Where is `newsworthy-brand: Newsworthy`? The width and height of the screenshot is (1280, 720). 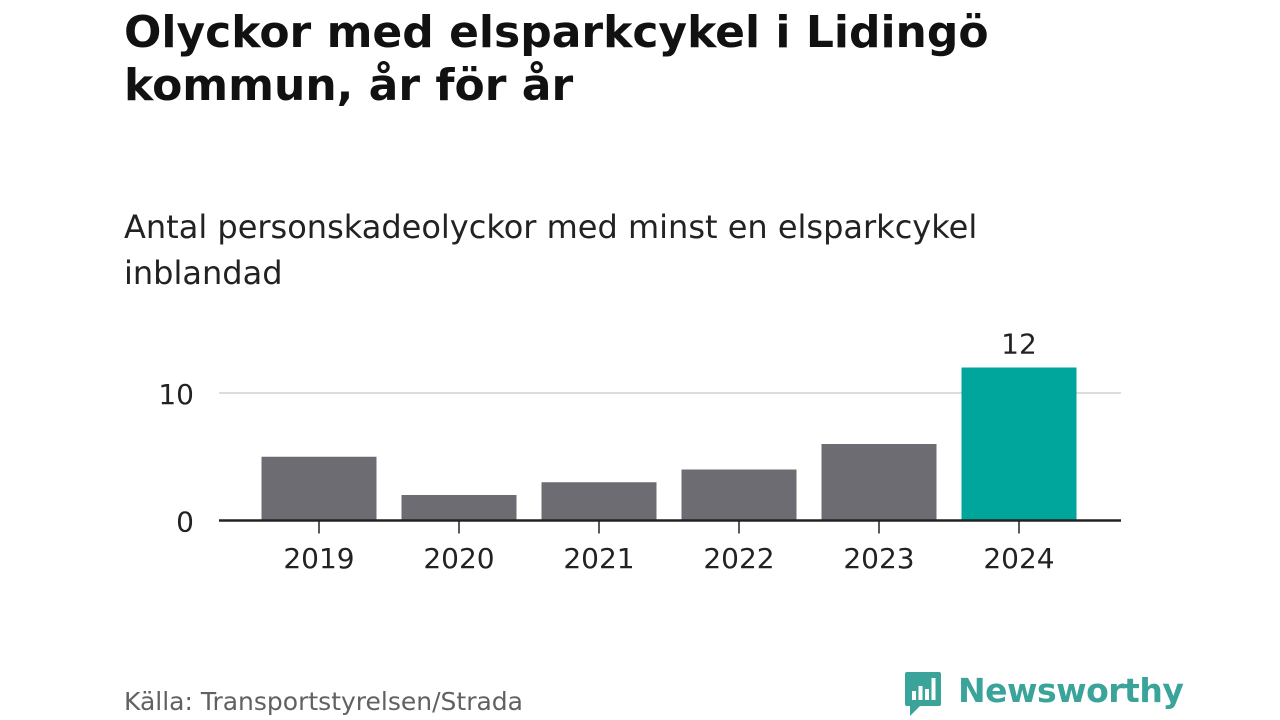 newsworthy-brand: Newsworthy is located at coordinates (1043, 695).